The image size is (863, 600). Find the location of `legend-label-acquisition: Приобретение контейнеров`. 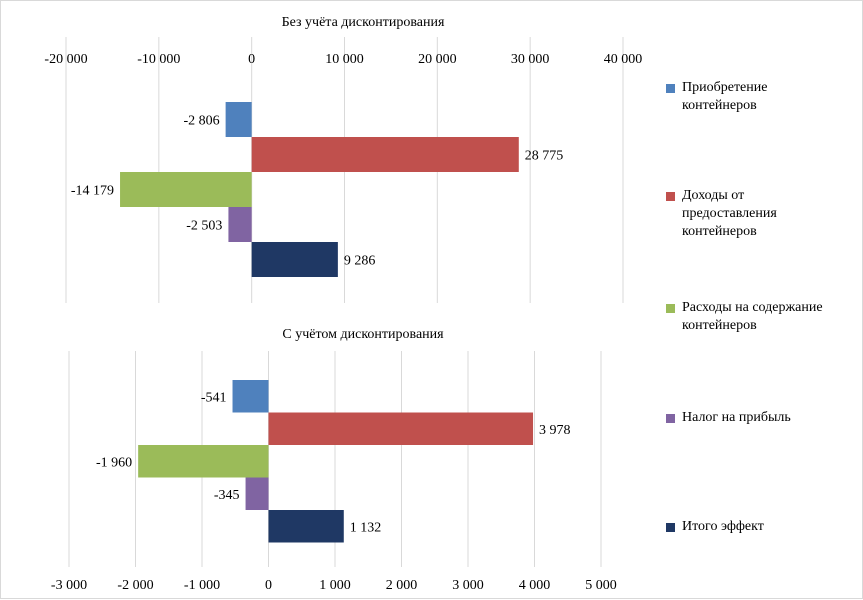

legend-label-acquisition: Приобретение контейнеров is located at coordinates (725, 96).